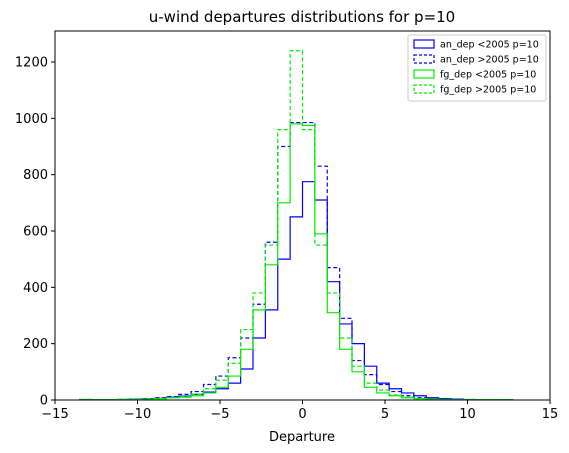  I want to click on y-tick-label: 600, so click(35, 231).